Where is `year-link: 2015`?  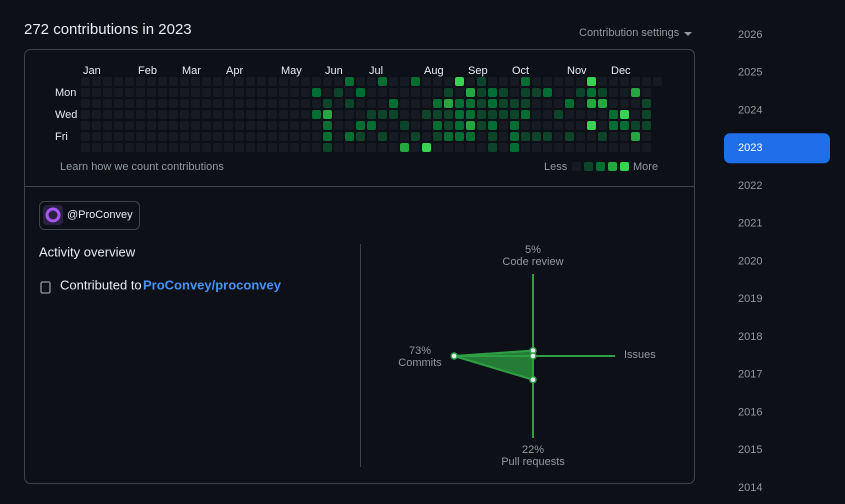
year-link: 2015 is located at coordinates (750, 450).